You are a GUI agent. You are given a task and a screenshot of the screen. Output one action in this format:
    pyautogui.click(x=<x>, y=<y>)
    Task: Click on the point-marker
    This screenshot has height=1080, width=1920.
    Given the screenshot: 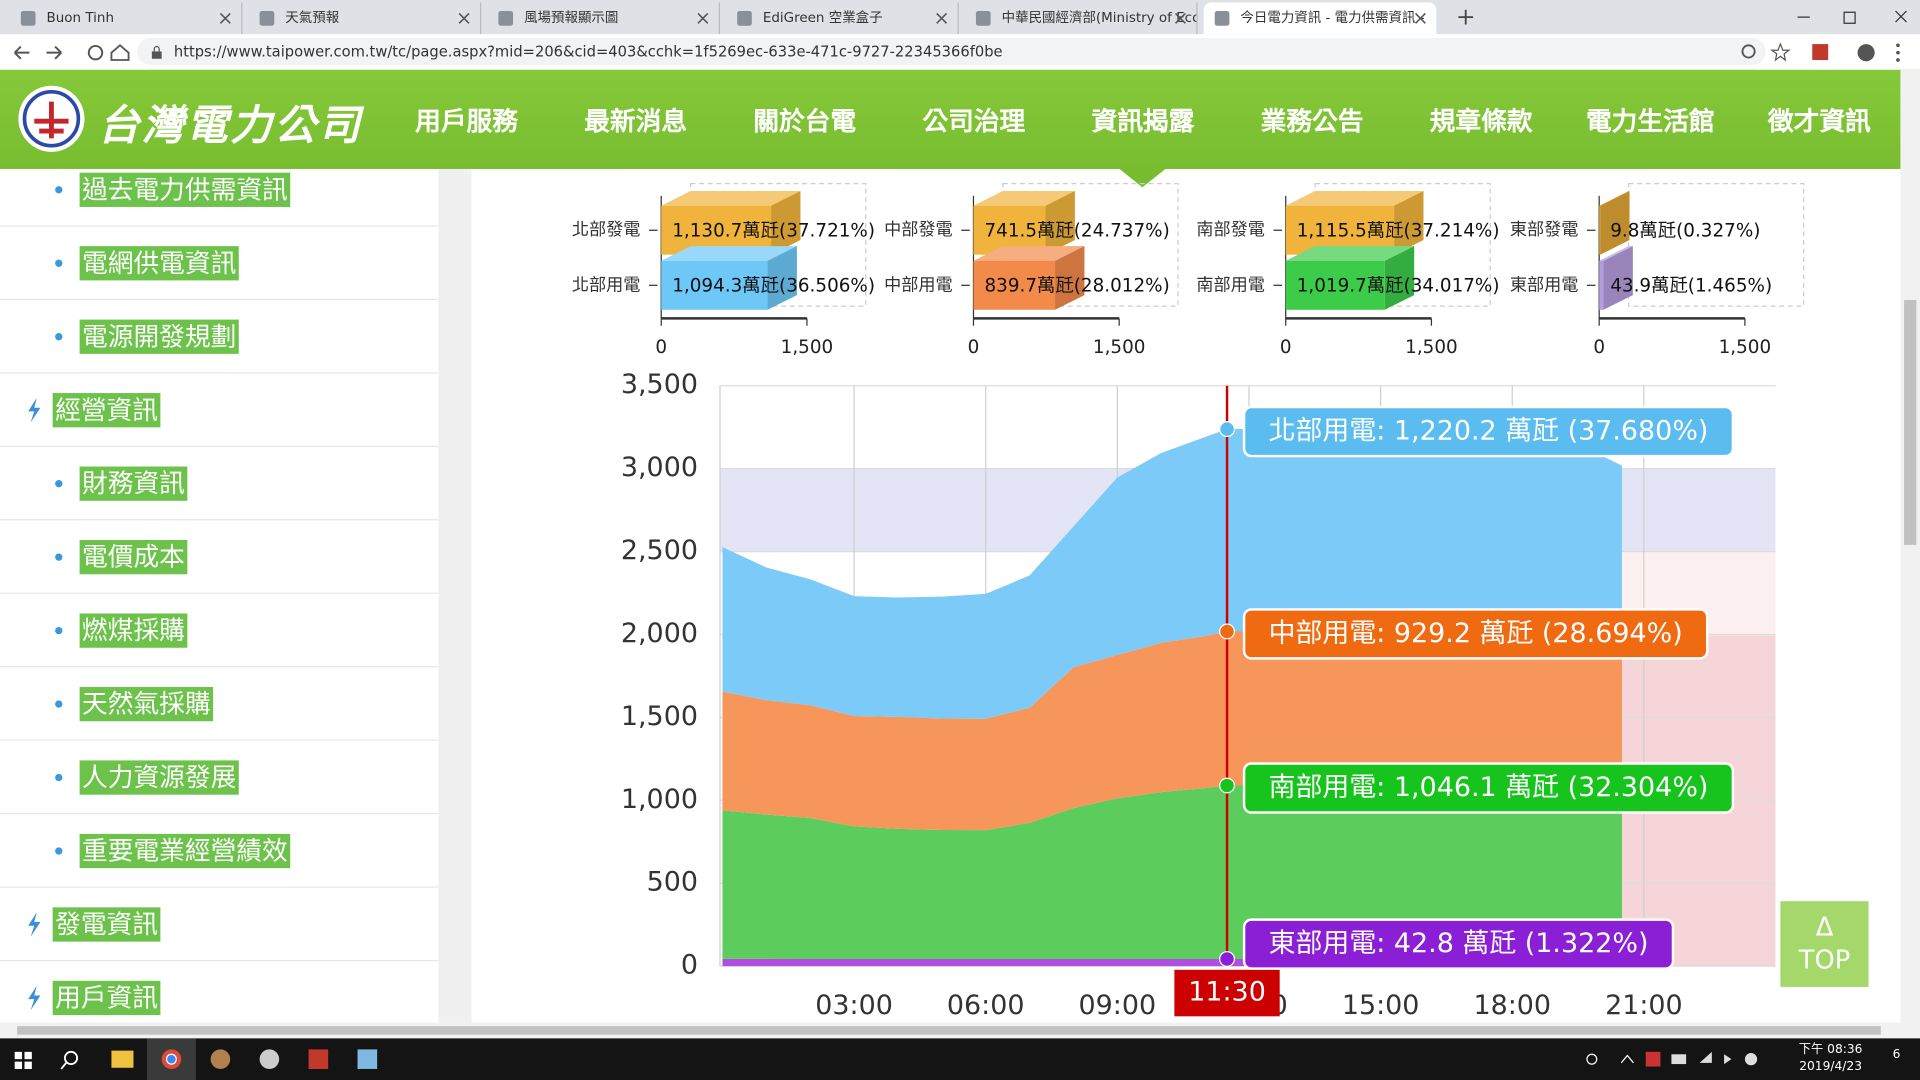 What is the action you would take?
    pyautogui.click(x=1227, y=785)
    